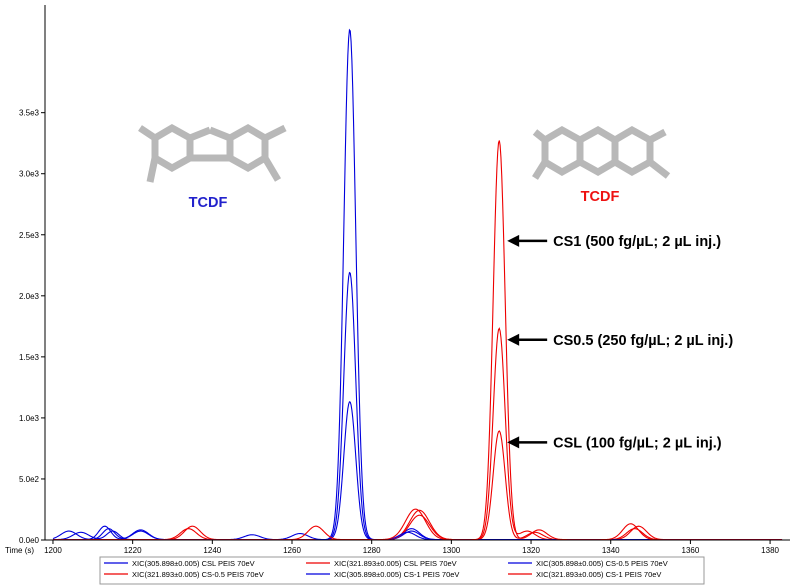  Describe the element at coordinates (637, 242) in the screenshot. I see `annotation-label: CS1 (500 fg/µL; 2 µL inj.)` at that location.